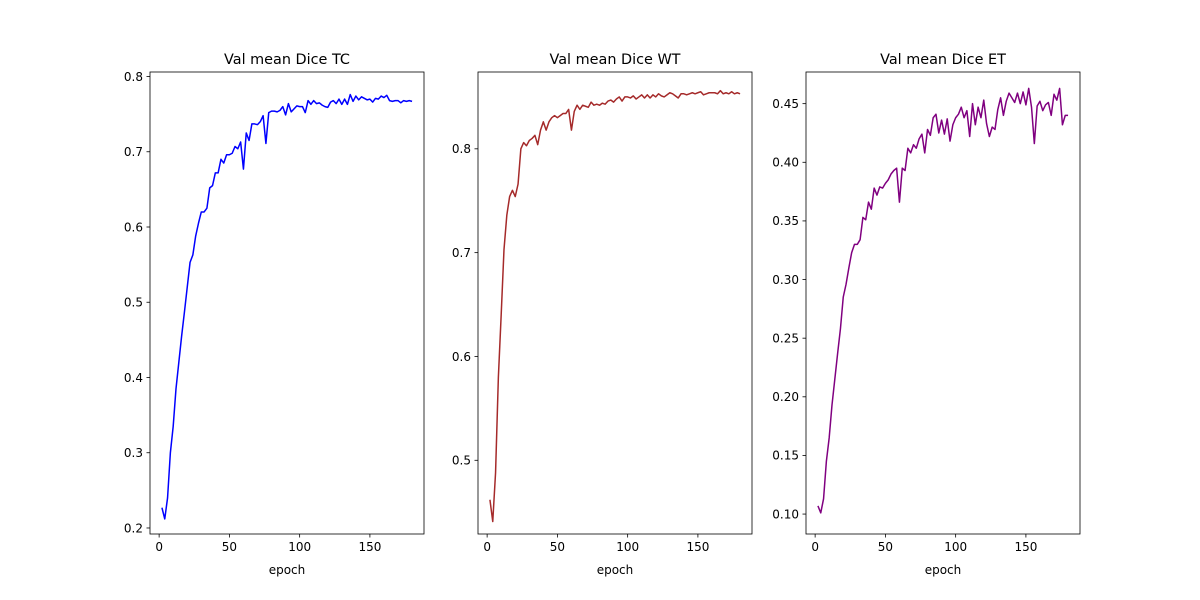 Image resolution: width=1200 pixels, height=600 pixels. I want to click on y-tick-label: 0.35, so click(785, 221).